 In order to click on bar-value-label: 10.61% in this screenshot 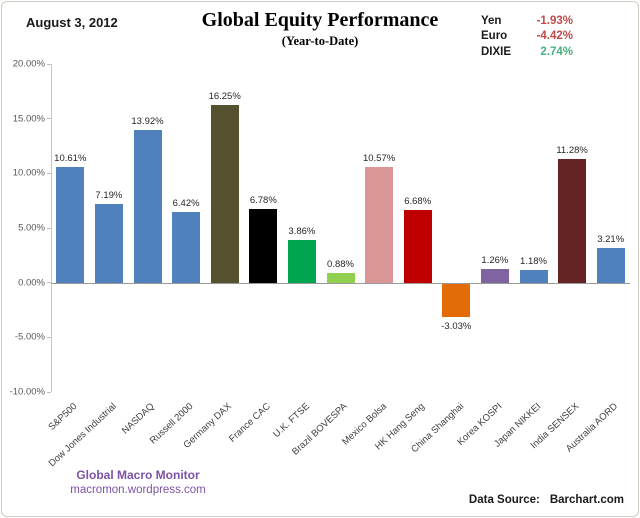, I will do `click(70, 158)`.